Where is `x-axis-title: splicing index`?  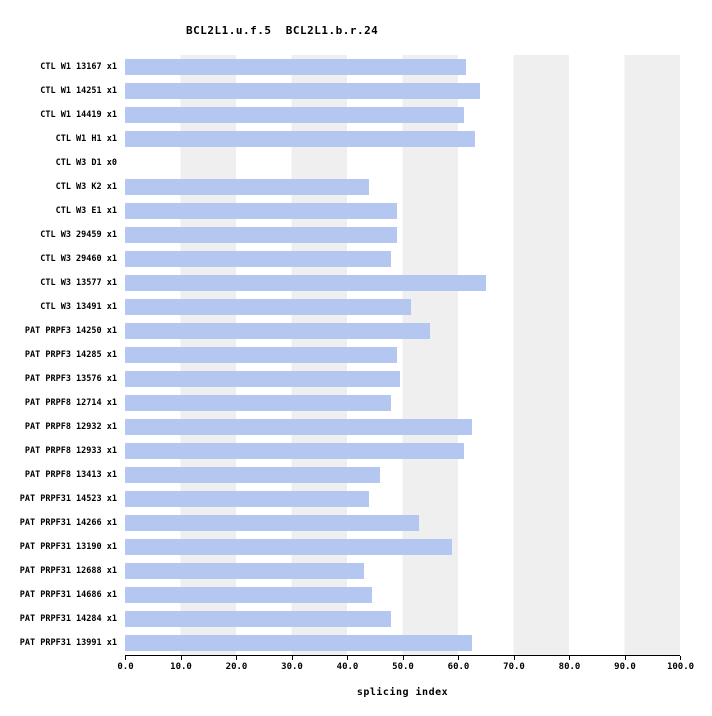
x-axis-title: splicing index is located at coordinates (402, 692).